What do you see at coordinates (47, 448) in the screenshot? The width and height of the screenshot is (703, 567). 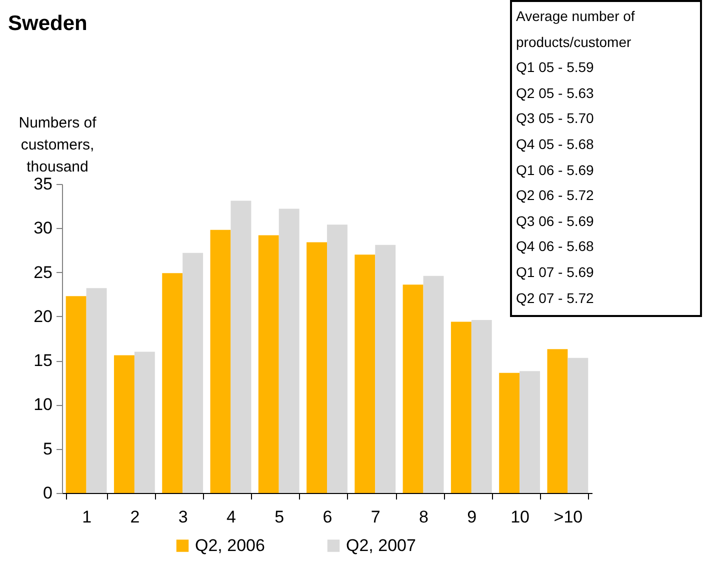 I see `y-tick-label: 5` at bounding box center [47, 448].